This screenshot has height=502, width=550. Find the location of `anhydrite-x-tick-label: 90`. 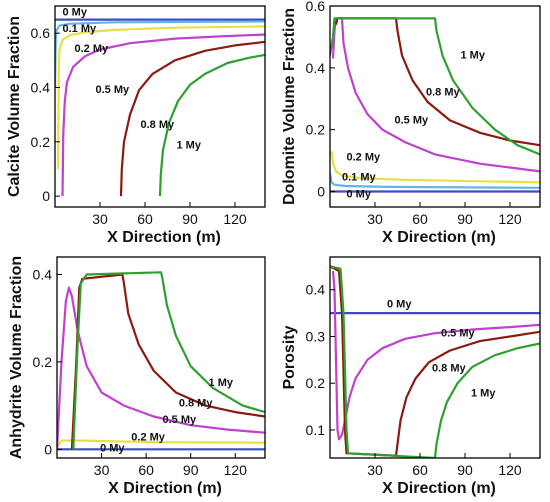

anhydrite-x-tick-label: 90 is located at coordinates (191, 470).